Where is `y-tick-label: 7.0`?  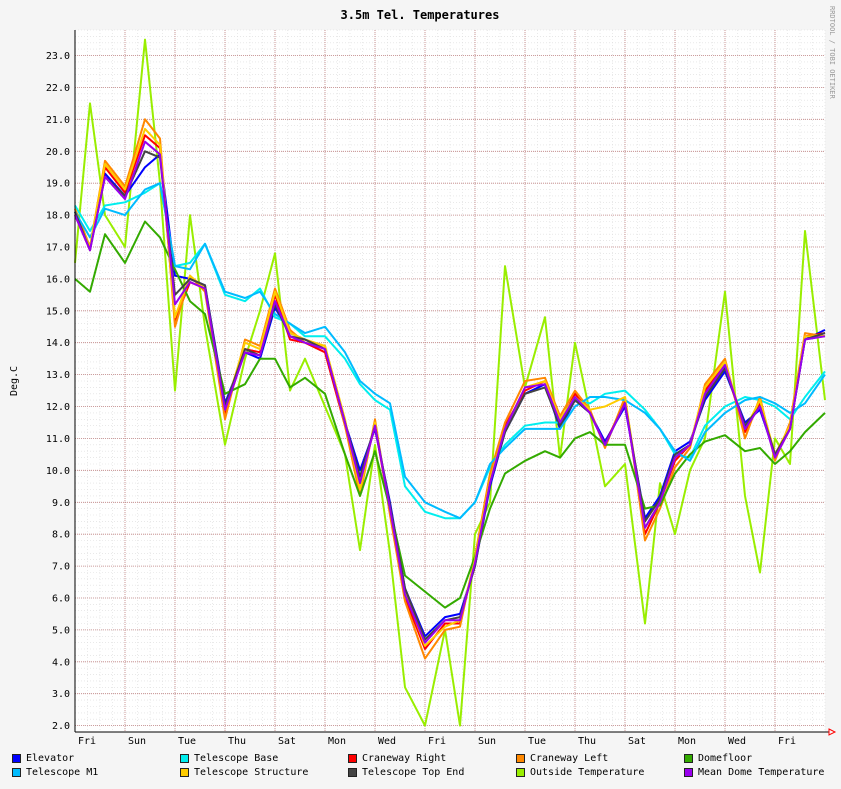 y-tick-label: 7.0 is located at coordinates (61, 567).